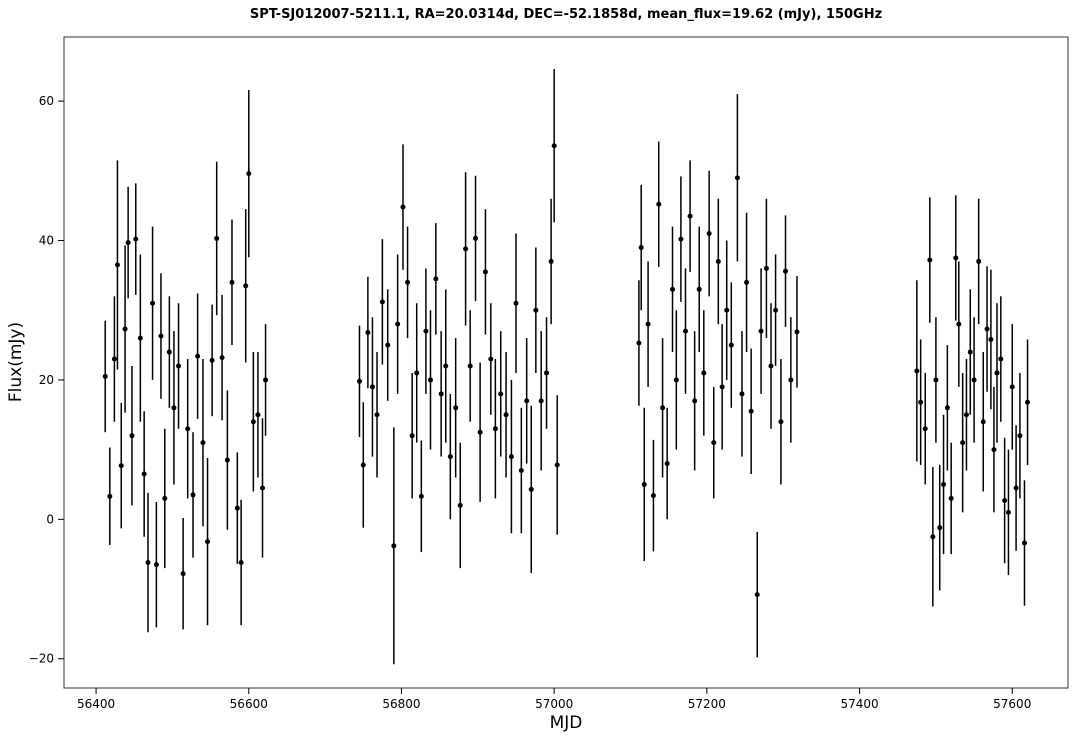  What do you see at coordinates (707, 704) in the screenshot?
I see `x-tick-label: 57200` at bounding box center [707, 704].